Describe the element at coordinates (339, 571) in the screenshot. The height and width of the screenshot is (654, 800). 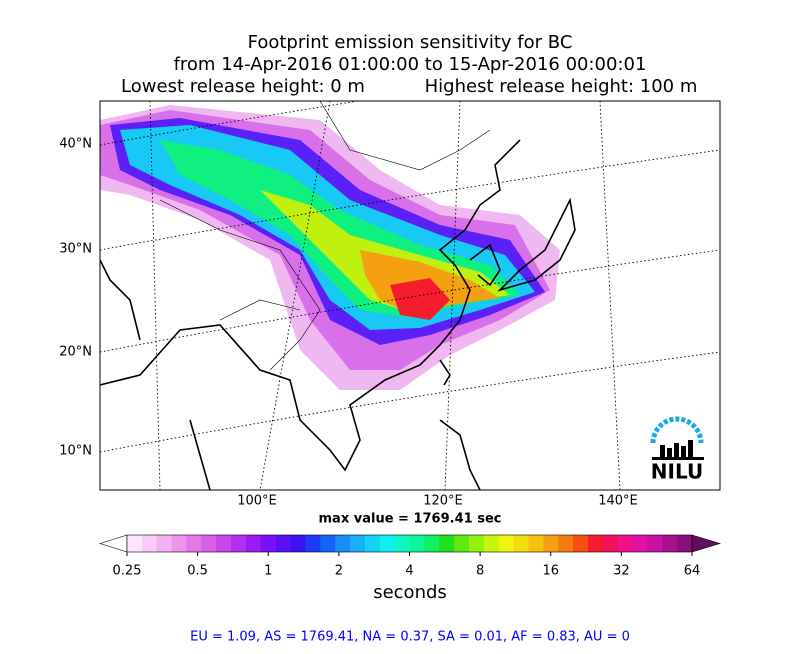
I see `colorbar-tick-label: 2` at that location.